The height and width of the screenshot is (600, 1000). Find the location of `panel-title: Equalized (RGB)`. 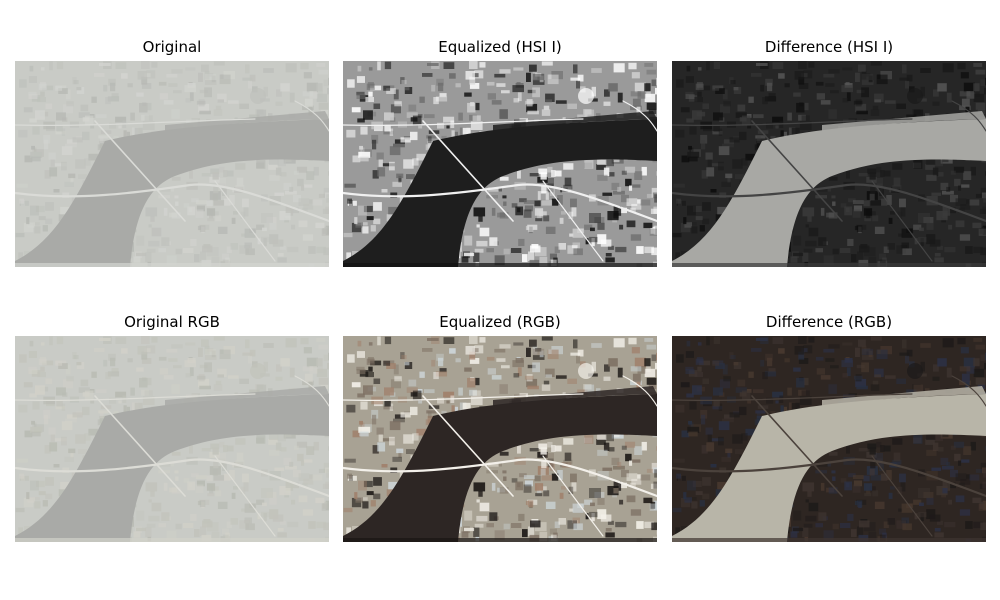

panel-title: Equalized (RGB) is located at coordinates (500, 322).